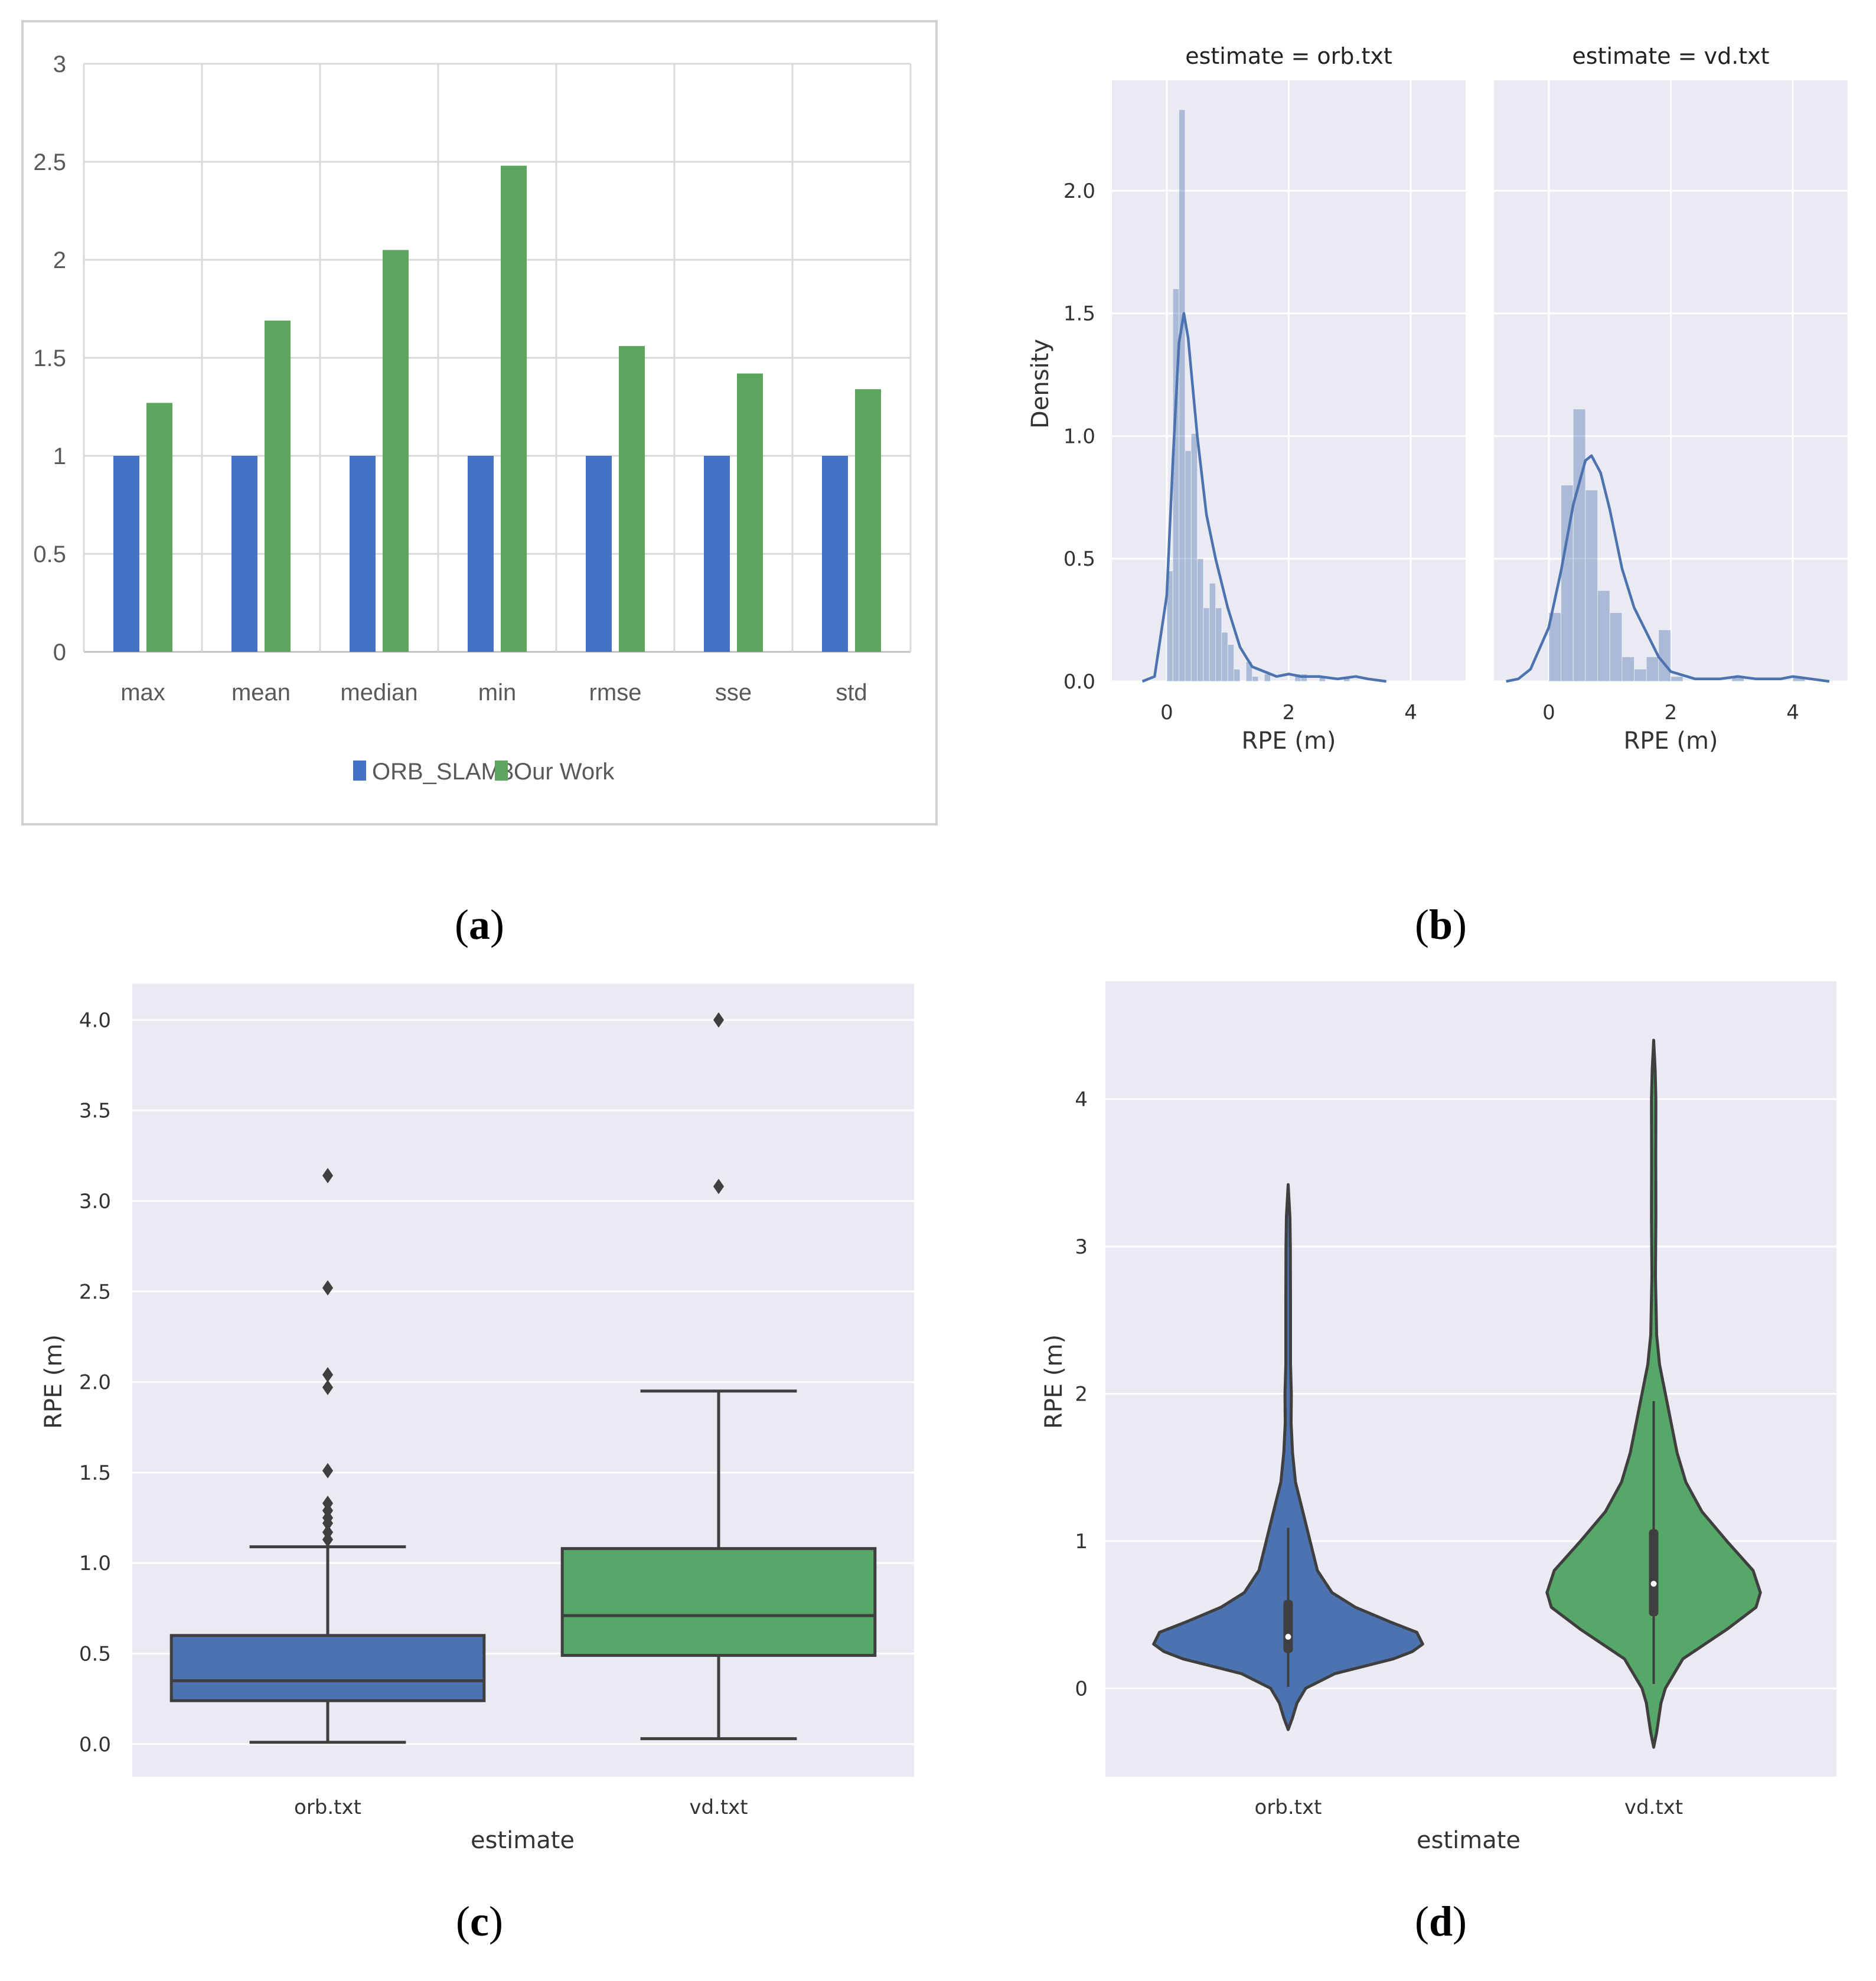  Describe the element at coordinates (142, 693) in the screenshot. I see `panel-a-x-tick-label: max` at that location.